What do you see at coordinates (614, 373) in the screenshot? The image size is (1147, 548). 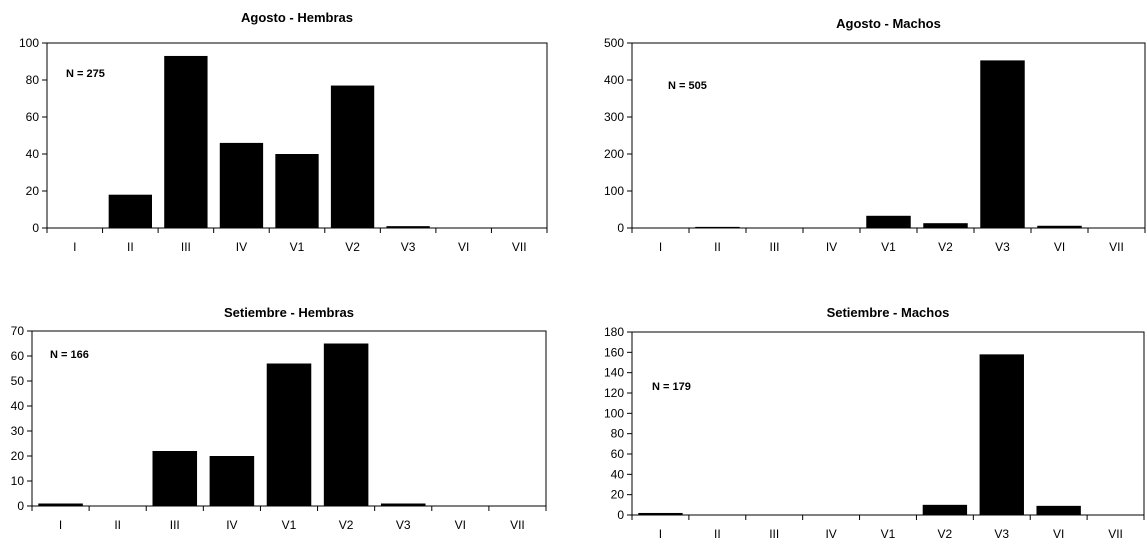 I see `y-tick-label: 140` at bounding box center [614, 373].